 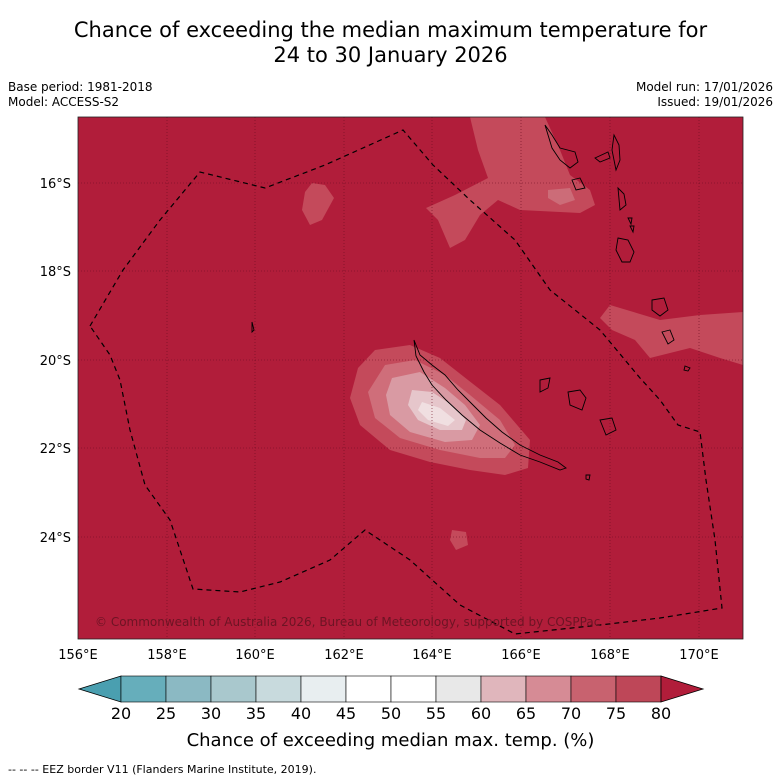 I want to click on lon-label: 168°E, so click(x=610, y=655).